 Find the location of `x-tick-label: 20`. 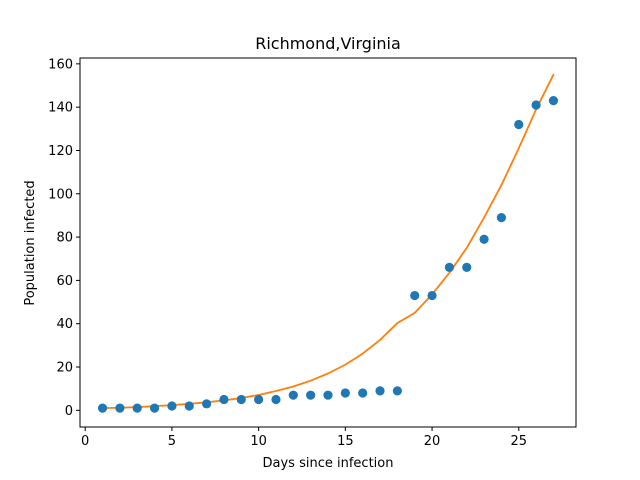

x-tick-label: 20 is located at coordinates (432, 441).